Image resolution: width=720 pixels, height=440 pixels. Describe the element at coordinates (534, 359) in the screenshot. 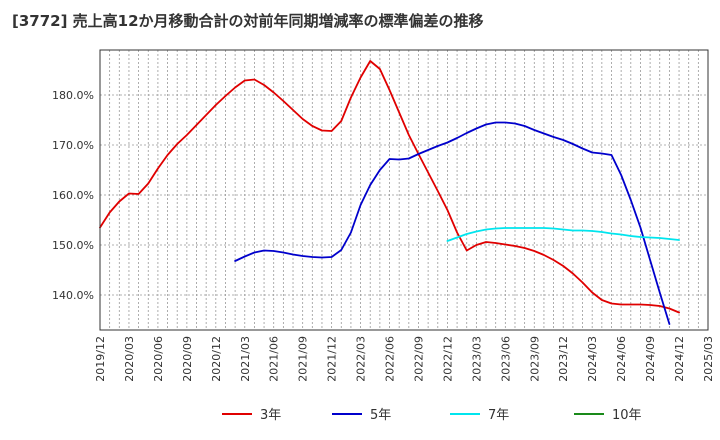

I see `x-tick-label: 2023/09` at that location.